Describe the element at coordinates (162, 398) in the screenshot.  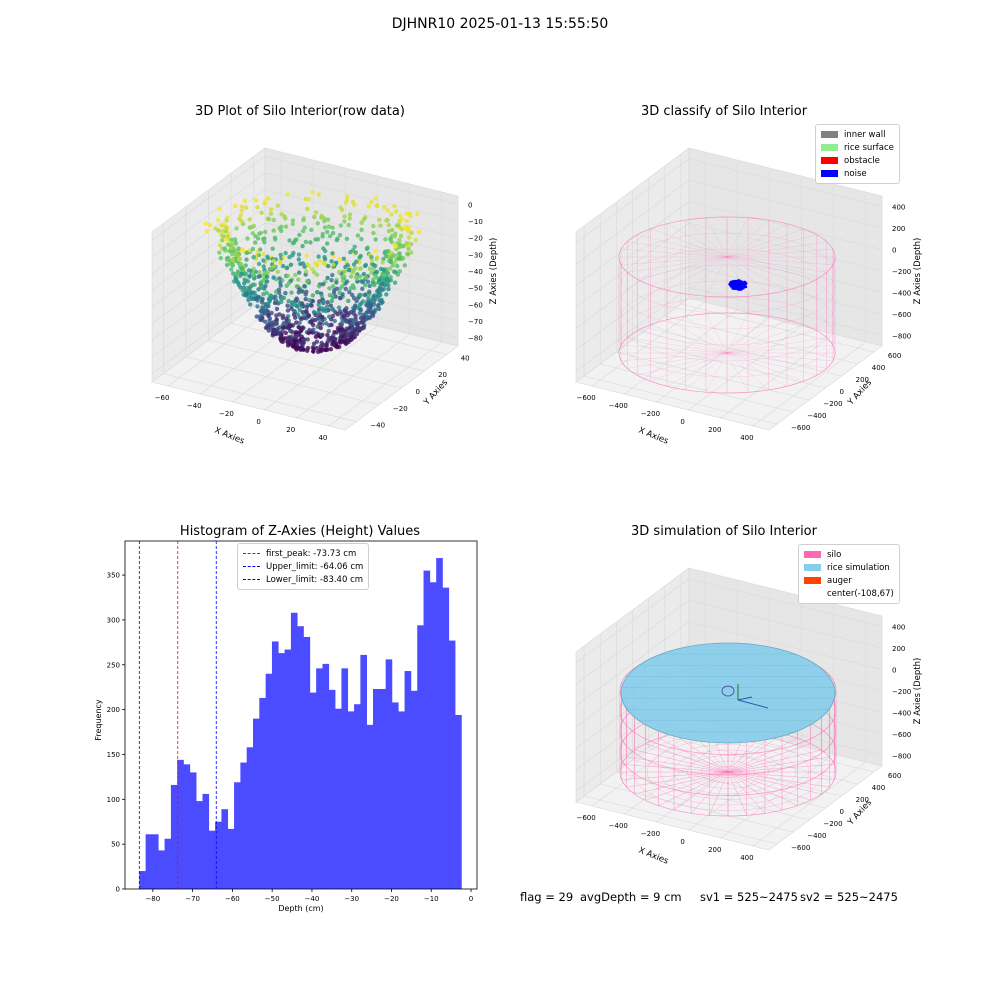
I see `x-tick-label: −60` at that location.